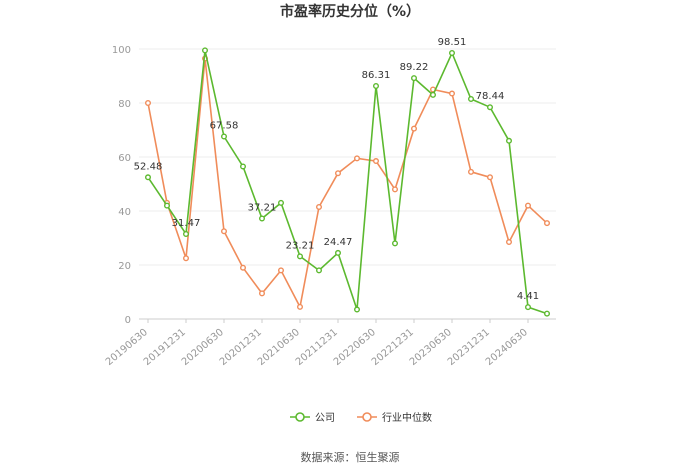 The image size is (700, 474). Describe the element at coordinates (407, 417) in the screenshot. I see `legend-label-1: 行业中位数` at that location.